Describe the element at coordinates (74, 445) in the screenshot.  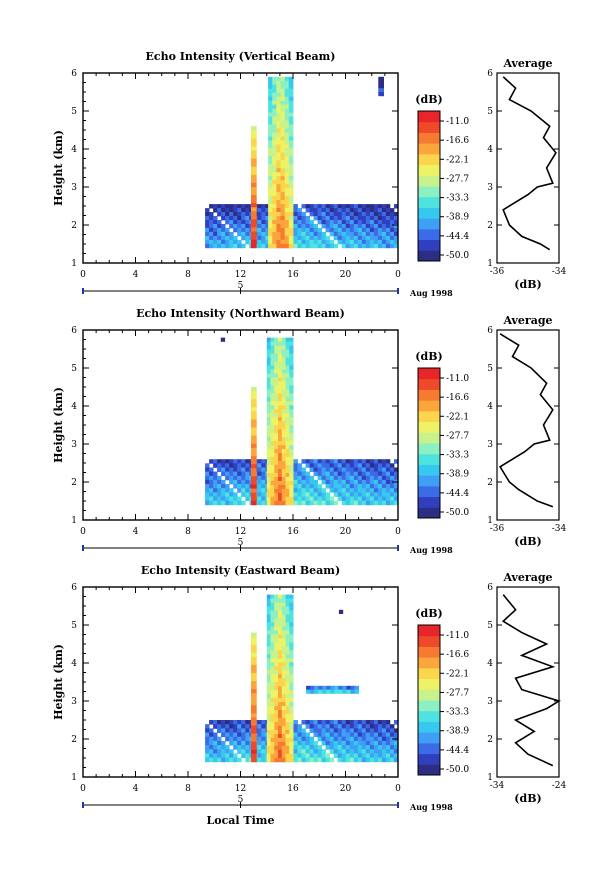
I see `y-tick-label: 3` at that location.